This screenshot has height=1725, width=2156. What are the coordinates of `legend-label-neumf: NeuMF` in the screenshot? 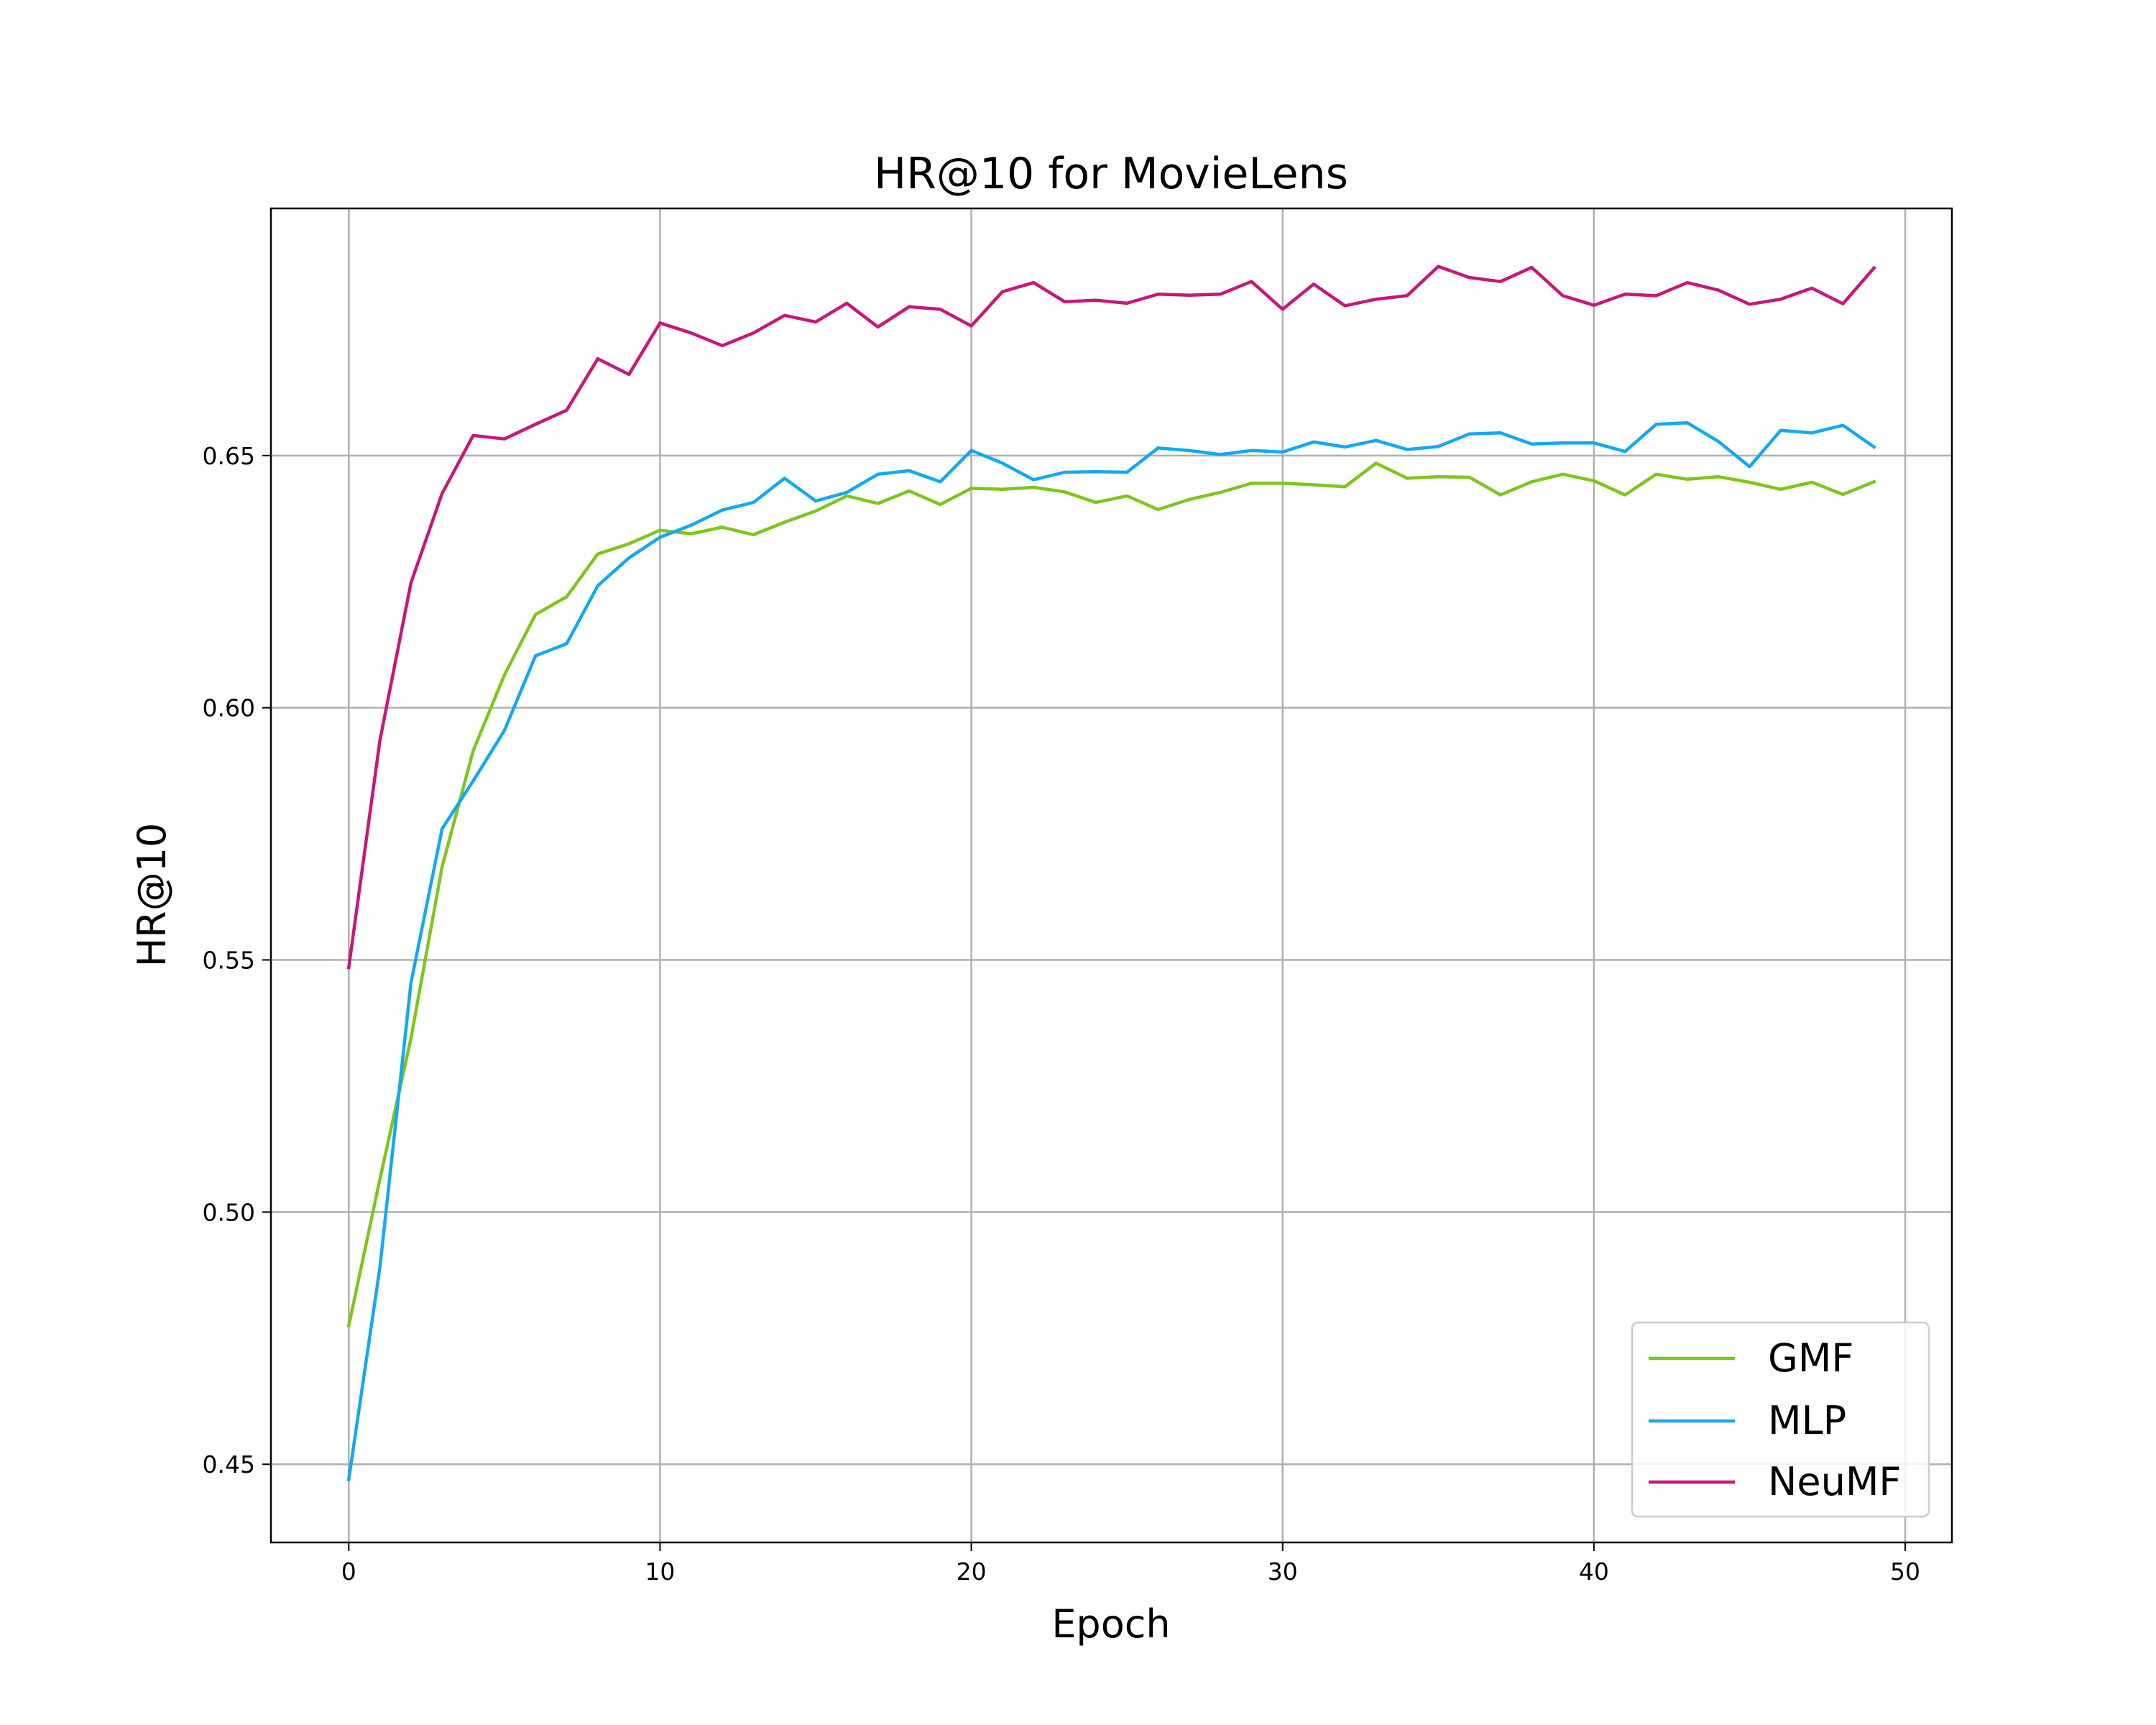 It's located at (1835, 1481).